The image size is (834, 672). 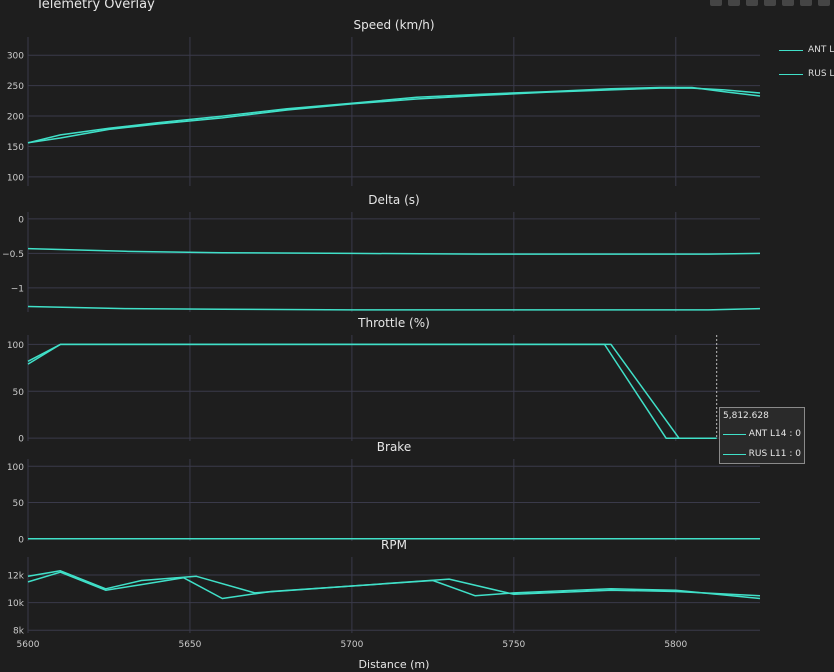 What do you see at coordinates (821, 74) in the screenshot?
I see `legend-label: RUS L` at bounding box center [821, 74].